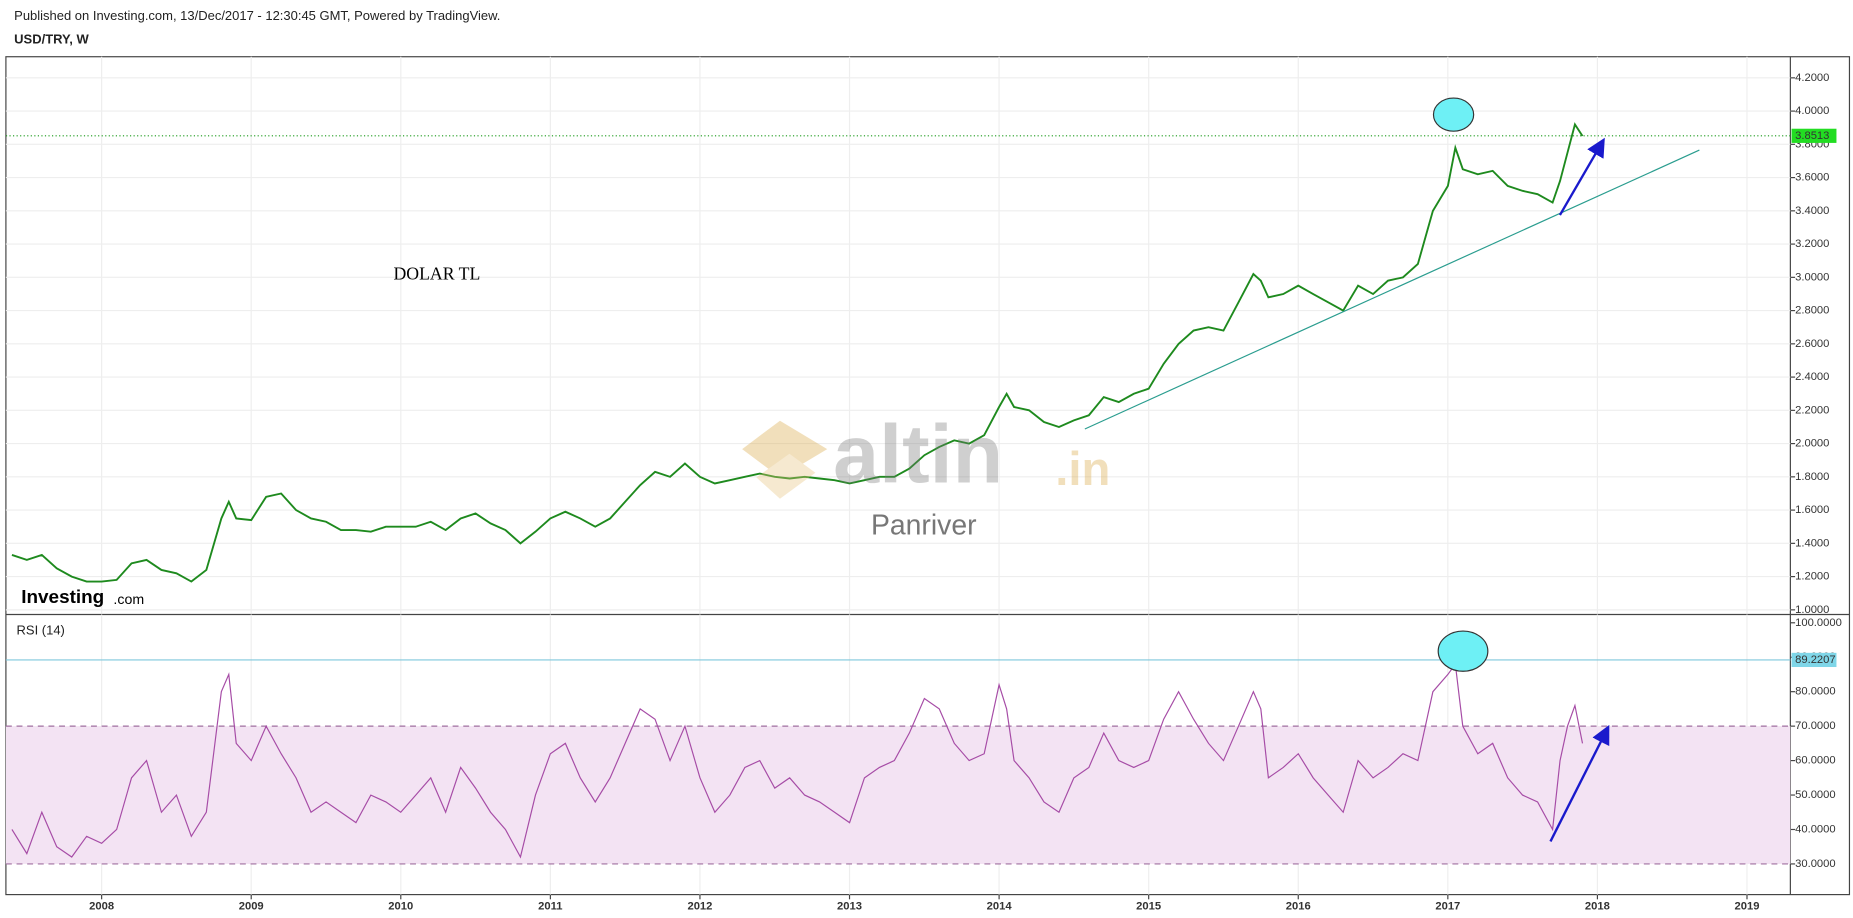 The image size is (1853, 918). What do you see at coordinates (1812, 477) in the screenshot?
I see `y-tick-label: 1.8000` at bounding box center [1812, 477].